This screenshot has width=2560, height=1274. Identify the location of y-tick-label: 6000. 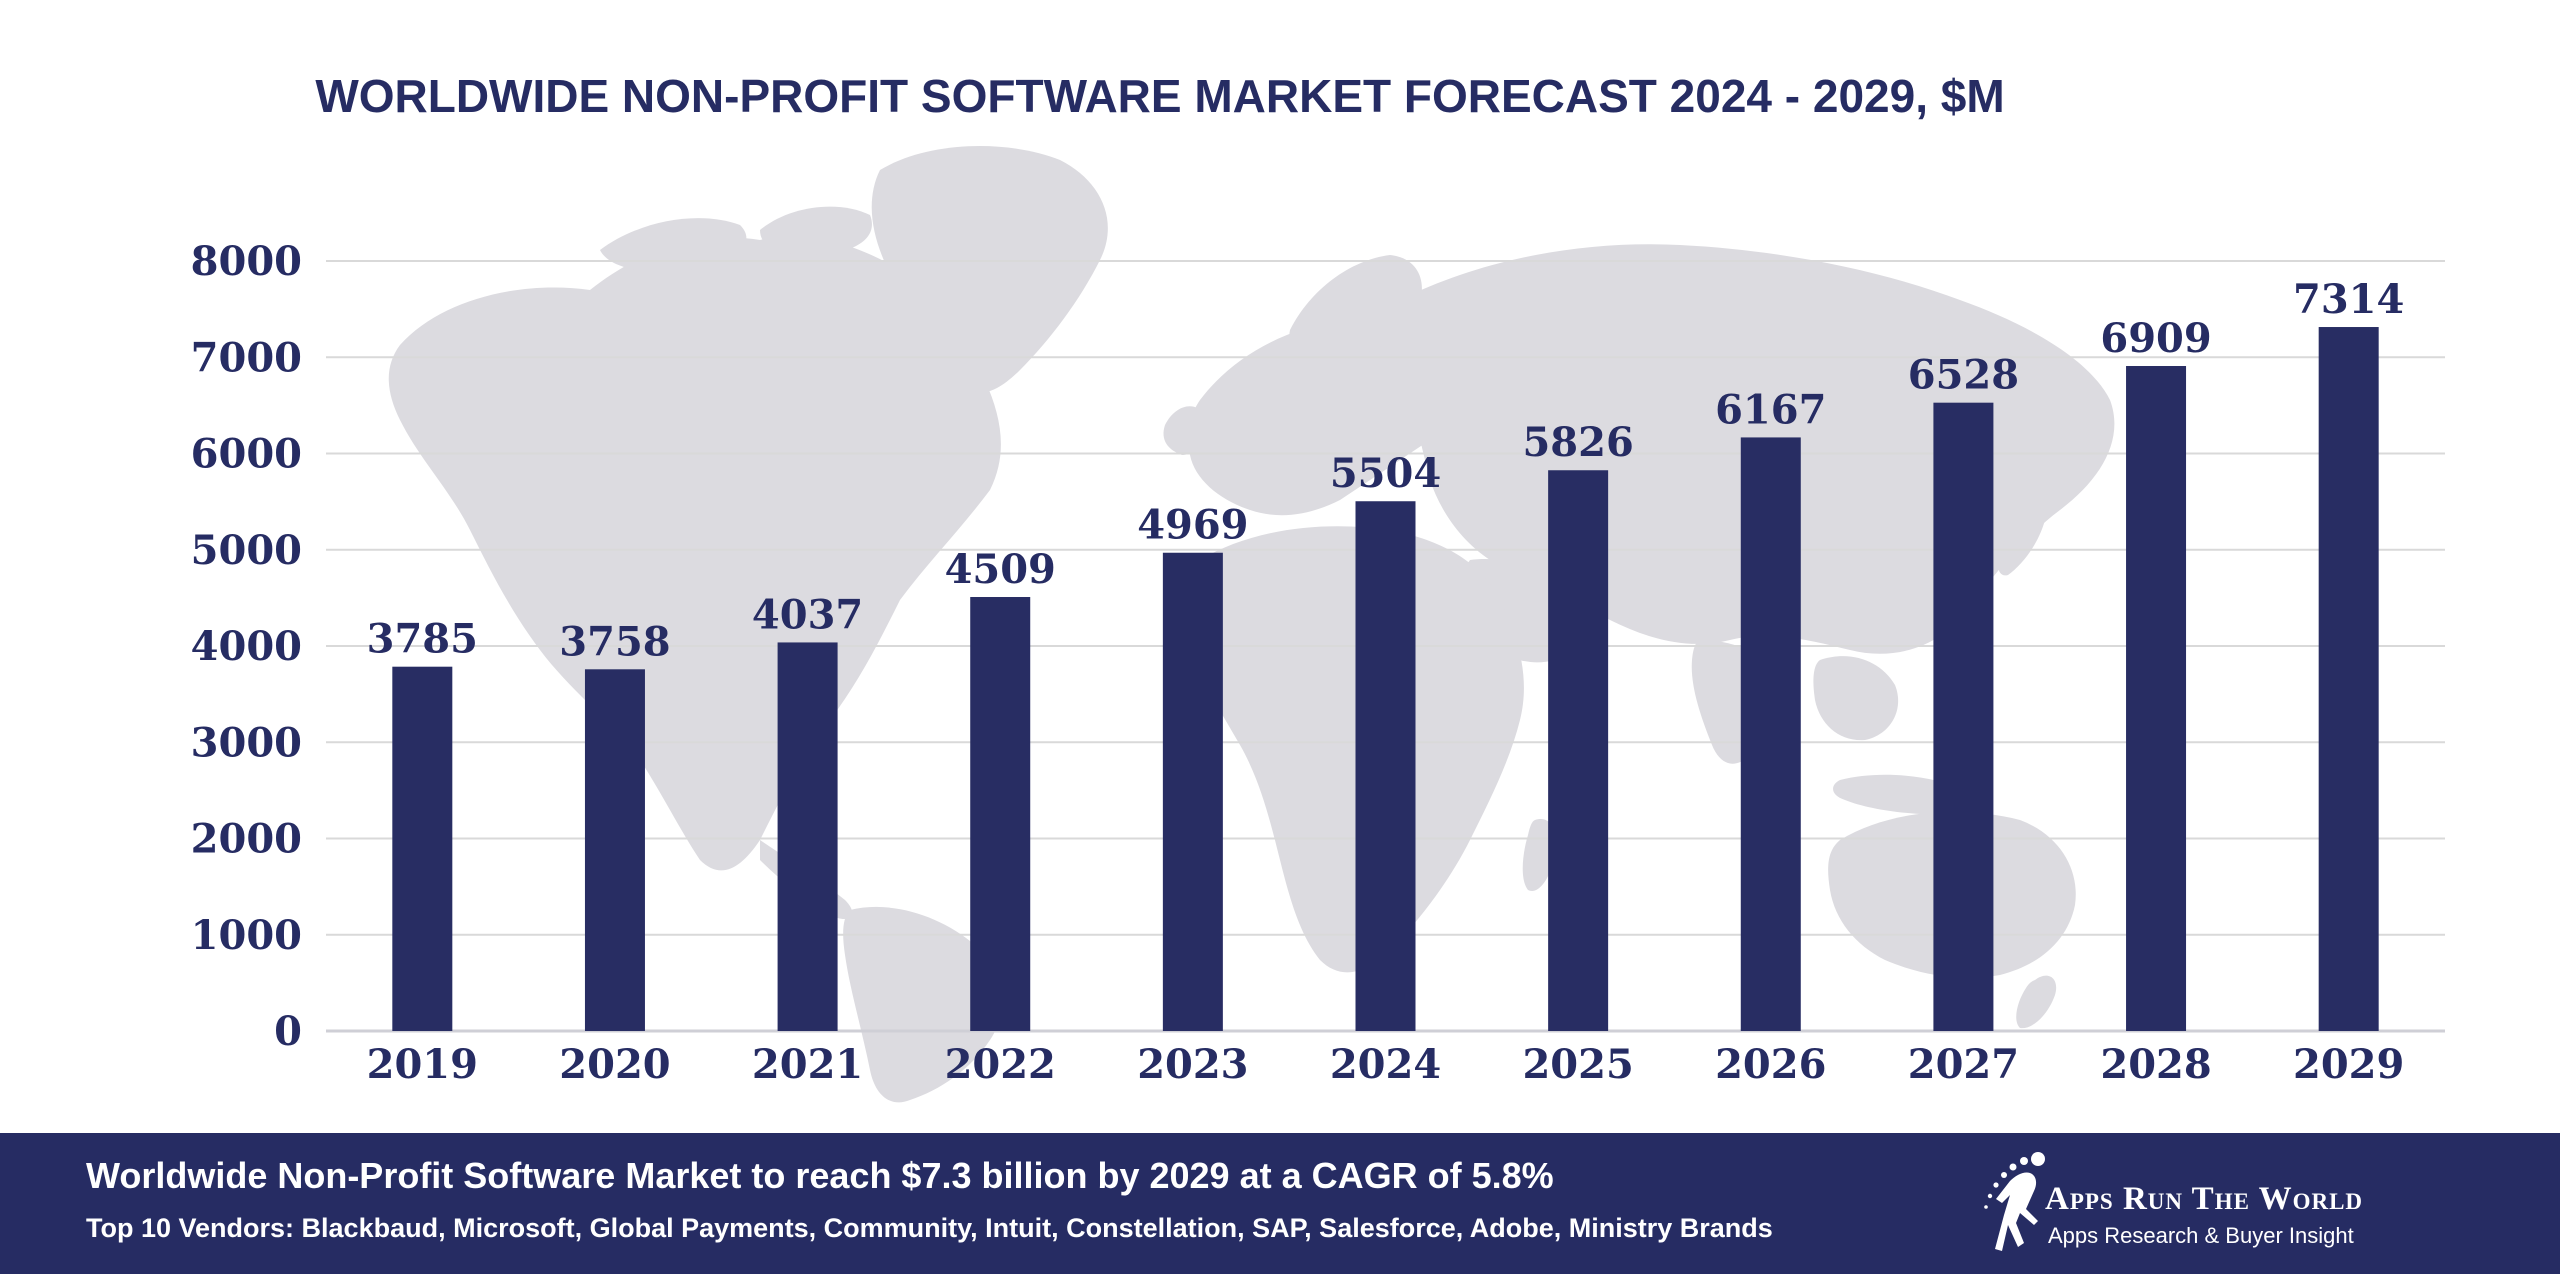
(246, 454).